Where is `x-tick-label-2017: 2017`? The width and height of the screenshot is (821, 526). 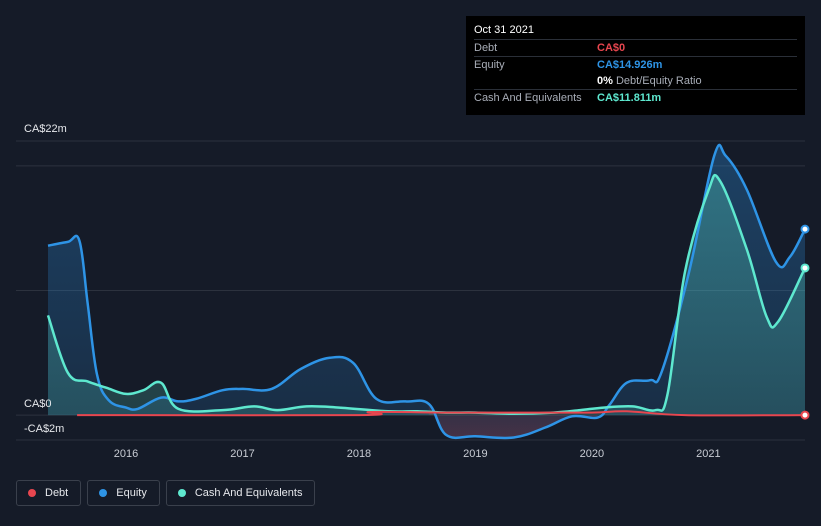 x-tick-label-2017: 2017 is located at coordinates (242, 454).